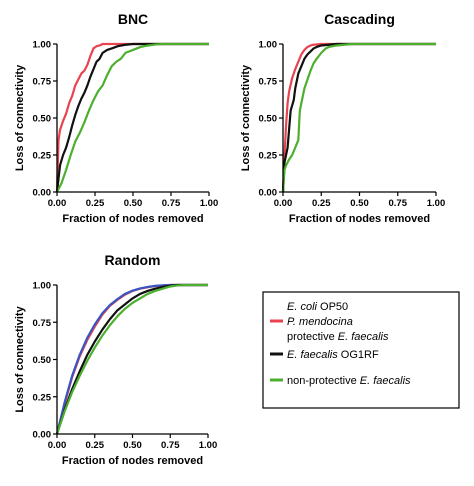 The height and width of the screenshot is (486, 474). What do you see at coordinates (323, 381) in the screenshot?
I see `legend-label-part: non-protective` at bounding box center [323, 381].